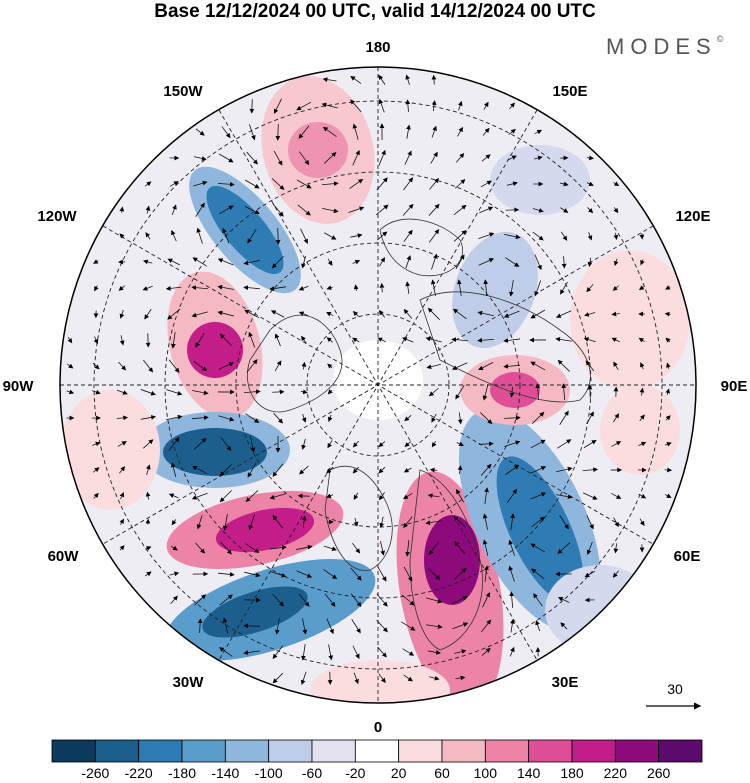 This screenshot has height=783, width=750. I want to click on blob-neg-40w-core, so click(255, 612).